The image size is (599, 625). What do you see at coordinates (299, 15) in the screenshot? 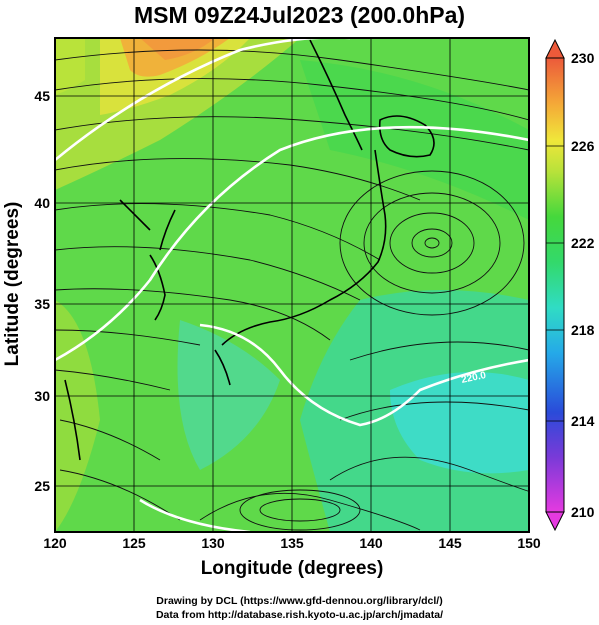
I see `chart-title: MSM 09Z24Jul2023 (200.0hPa)` at bounding box center [299, 15].